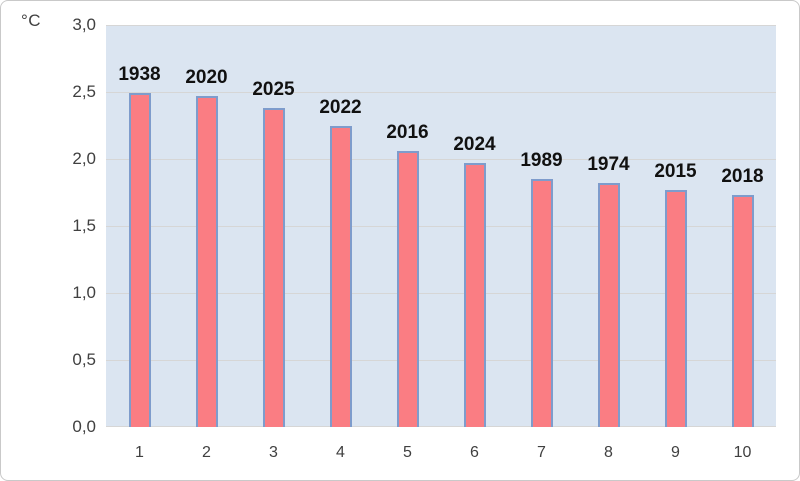  I want to click on y-axis-unit-label: °C, so click(31, 20).